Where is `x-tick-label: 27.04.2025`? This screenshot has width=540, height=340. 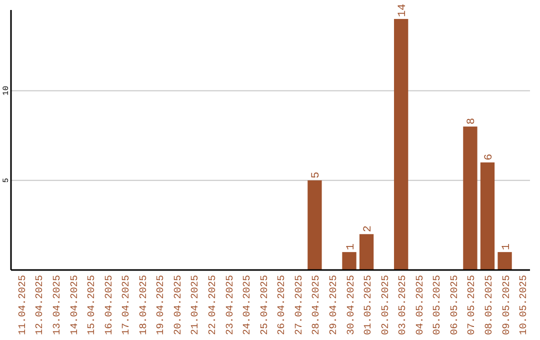 x-tick-label: 27.04.2025 is located at coordinates (300, 305).